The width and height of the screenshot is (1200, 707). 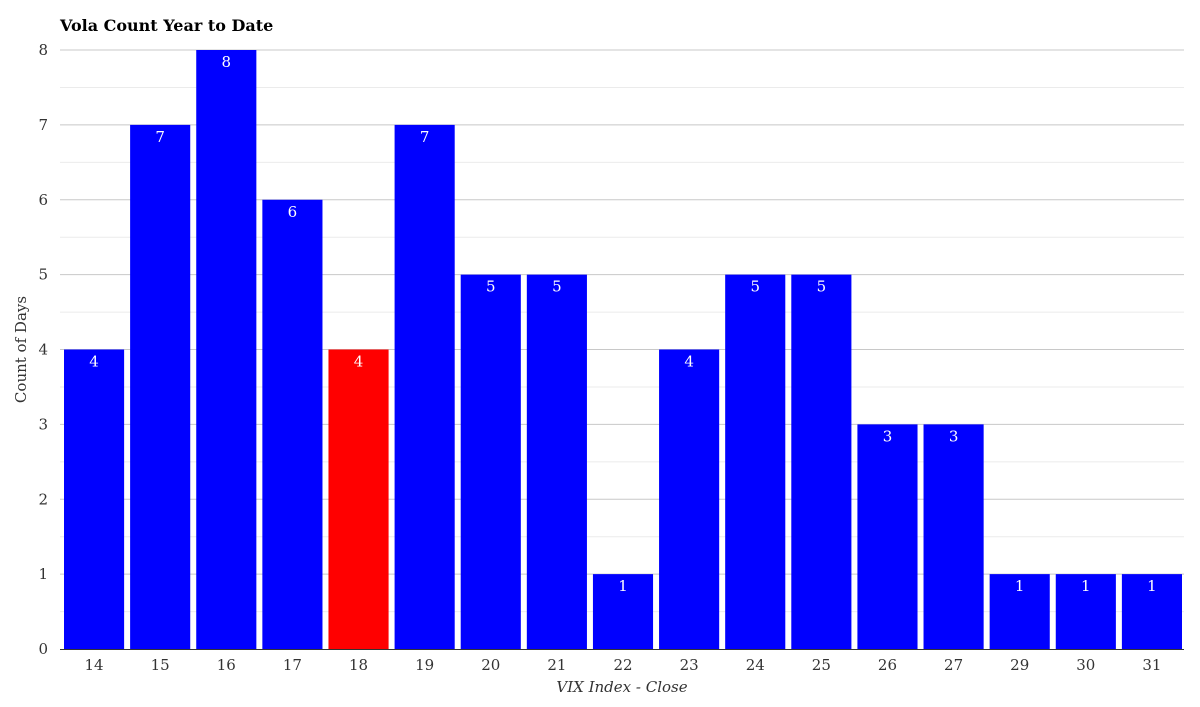 What do you see at coordinates (887, 665) in the screenshot?
I see `x-tick-label-26: 26` at bounding box center [887, 665].